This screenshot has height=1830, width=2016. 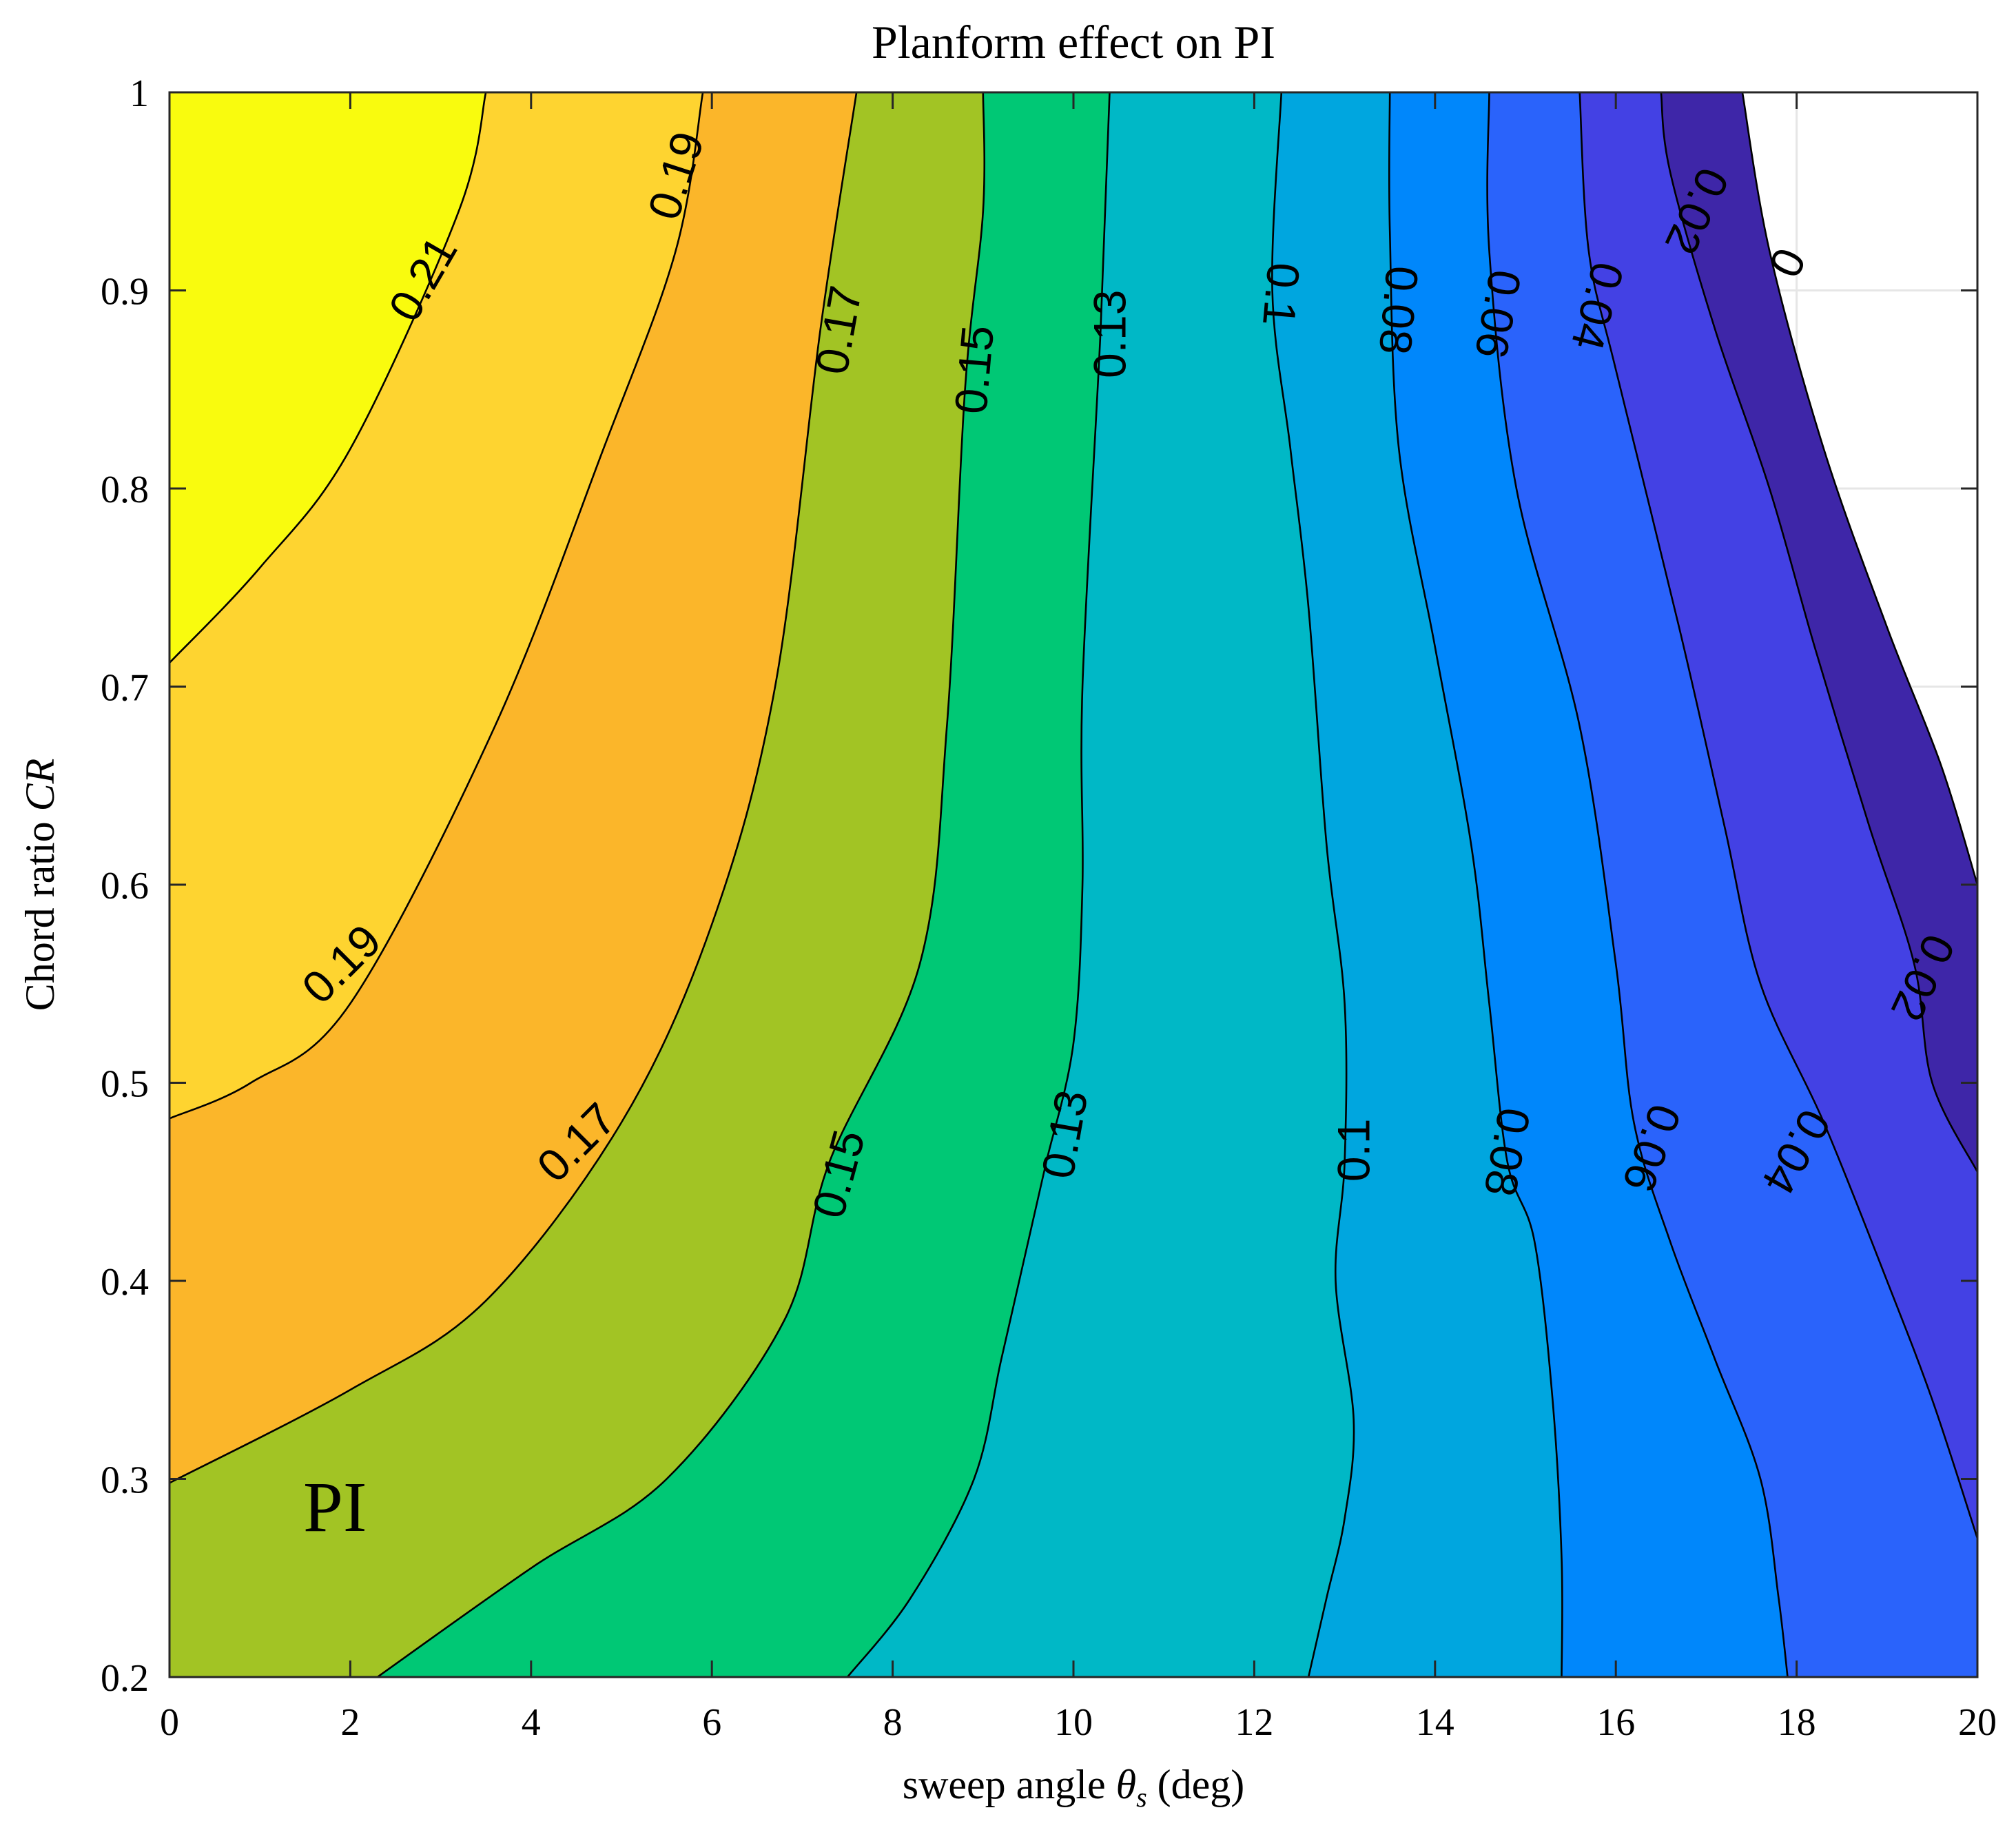 I want to click on y-tick-label: 0.8, so click(x=125, y=490).